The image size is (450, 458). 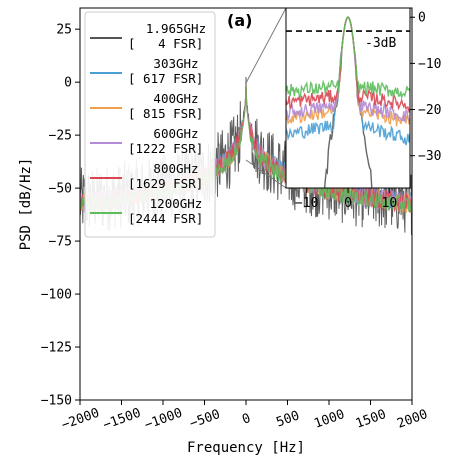 I want to click on y-tick-label: 25, so click(x=64, y=30).